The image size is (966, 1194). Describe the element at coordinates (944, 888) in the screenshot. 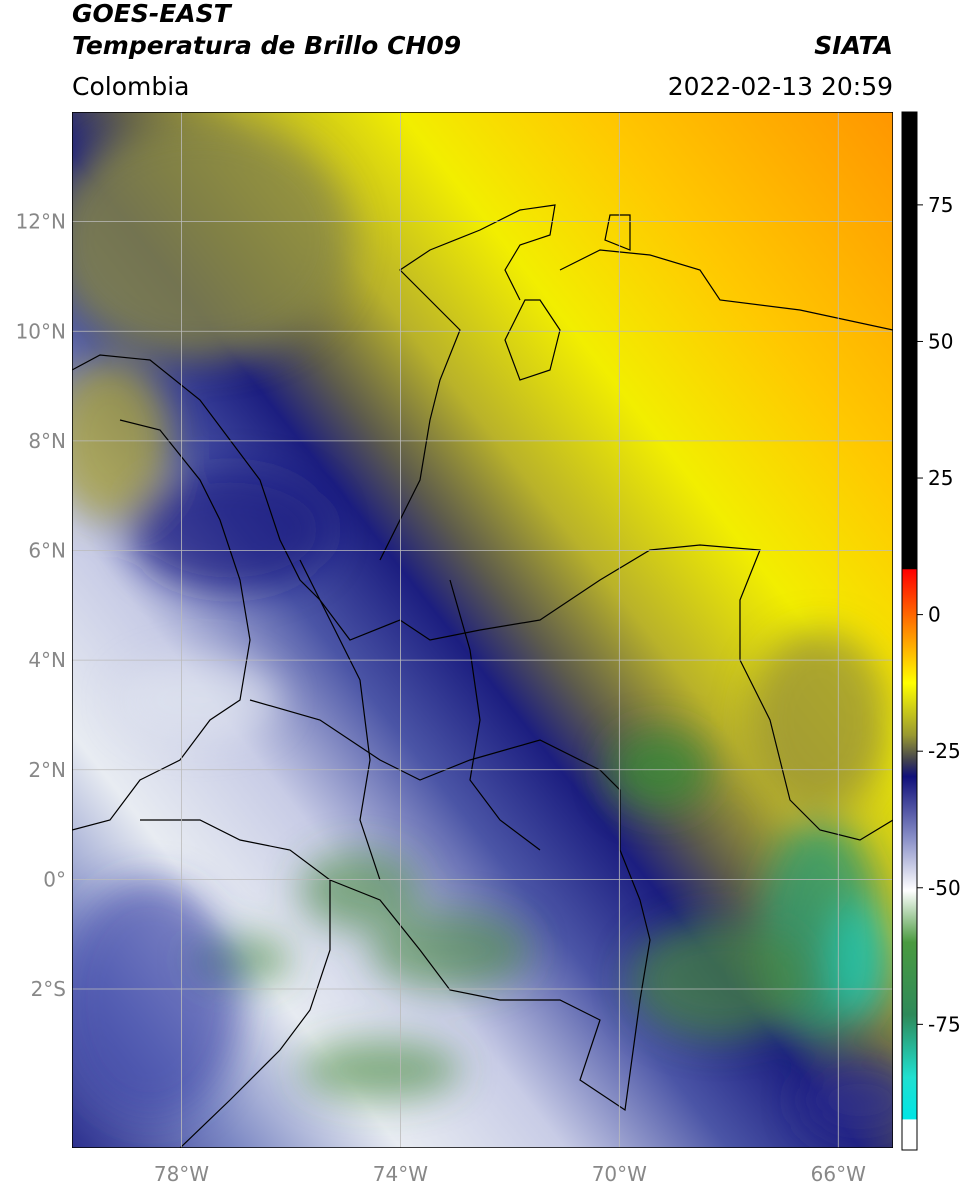

I see `colorbar-tick-label: -50` at that location.